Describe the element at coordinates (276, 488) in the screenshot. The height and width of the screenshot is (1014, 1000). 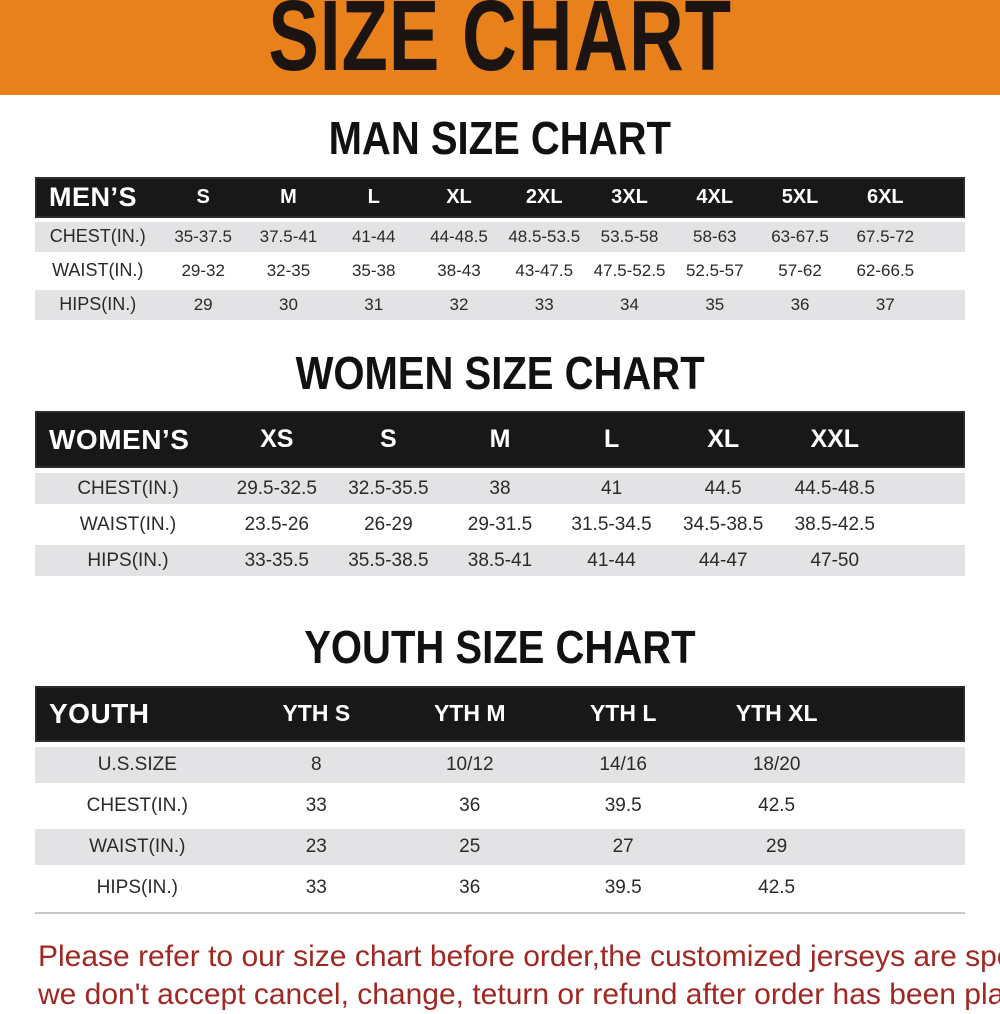
I see `women-cell-chest-in-xs: 29.5-32.5` at that location.